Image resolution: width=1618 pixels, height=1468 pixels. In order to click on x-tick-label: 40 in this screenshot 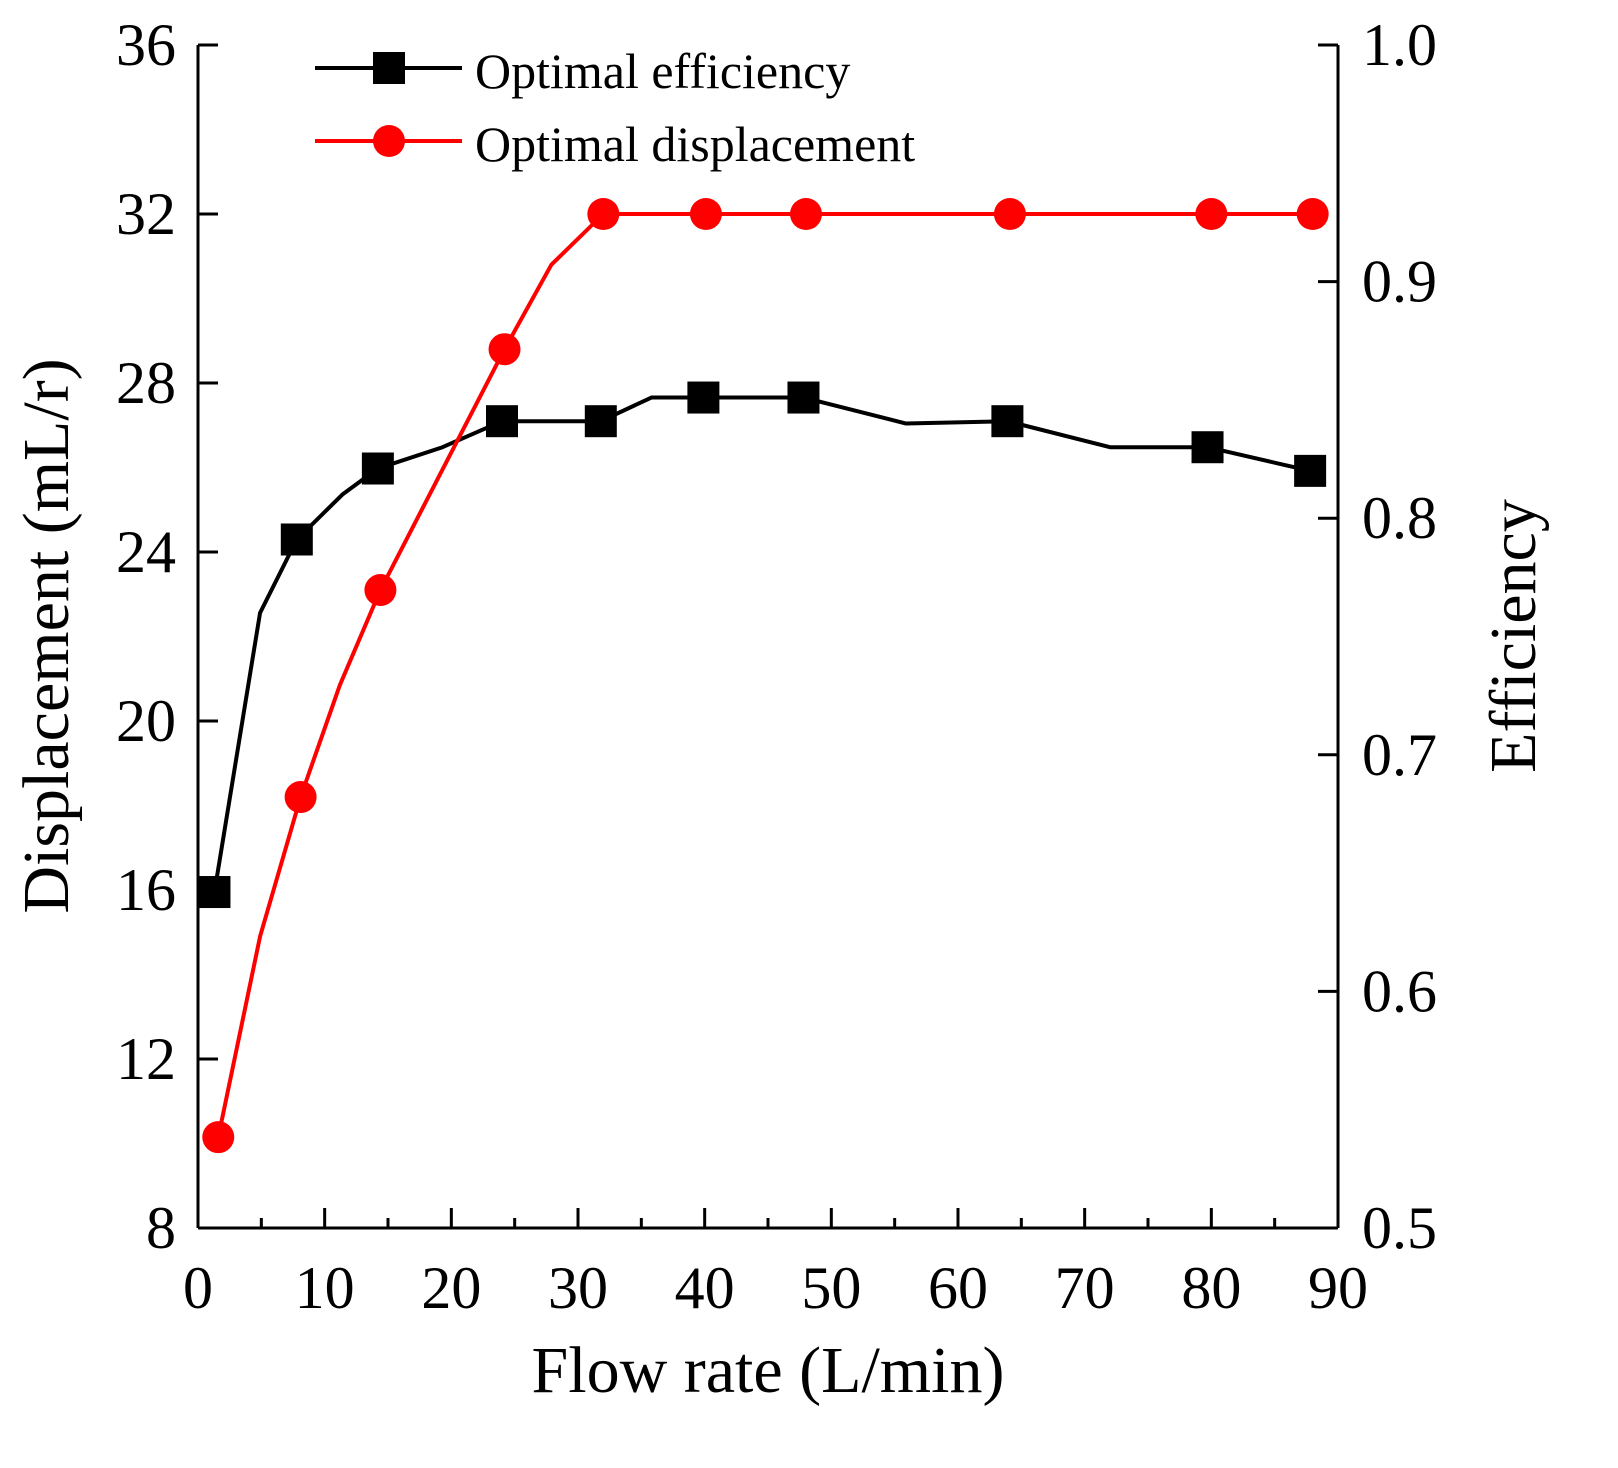, I will do `click(705, 1288)`.